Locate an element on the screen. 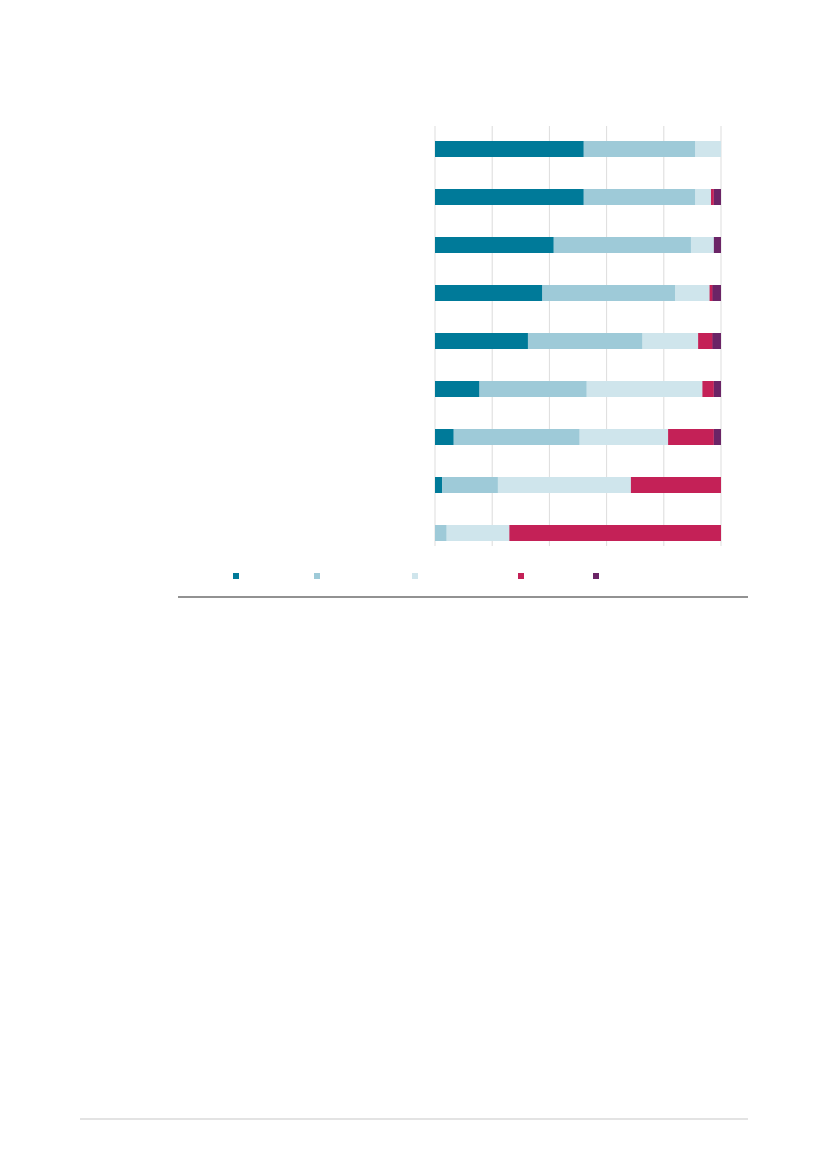 The width and height of the screenshot is (827, 1169). legend is located at coordinates (416, 576).